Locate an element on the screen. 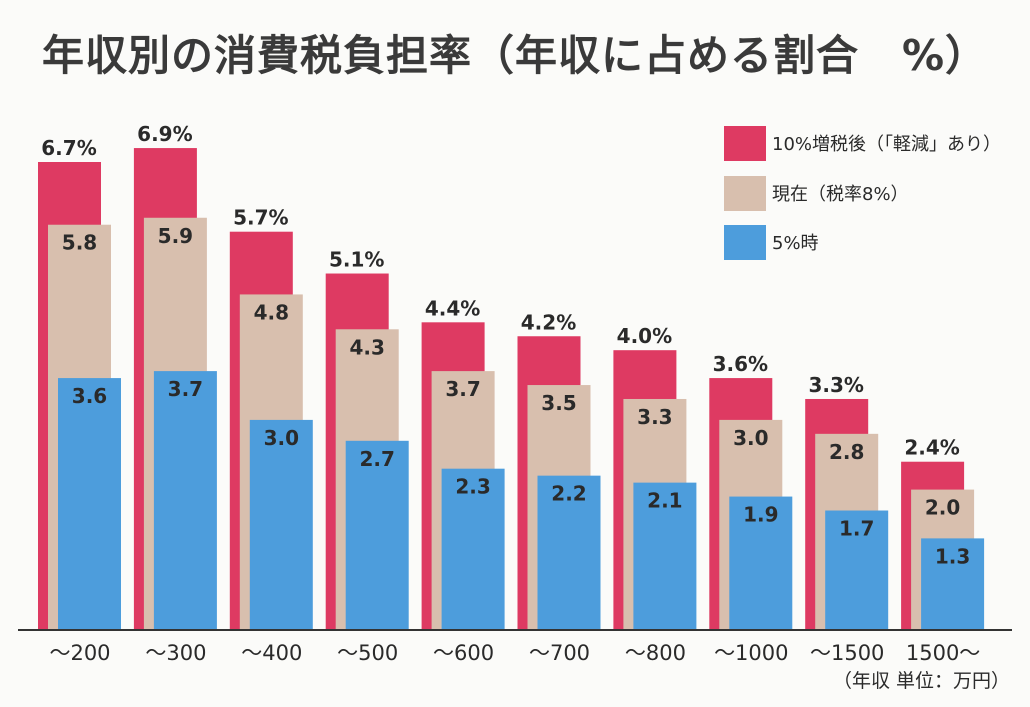 The width and height of the screenshot is (1030, 707). value-label-s1-9: 2.0 is located at coordinates (942, 508).